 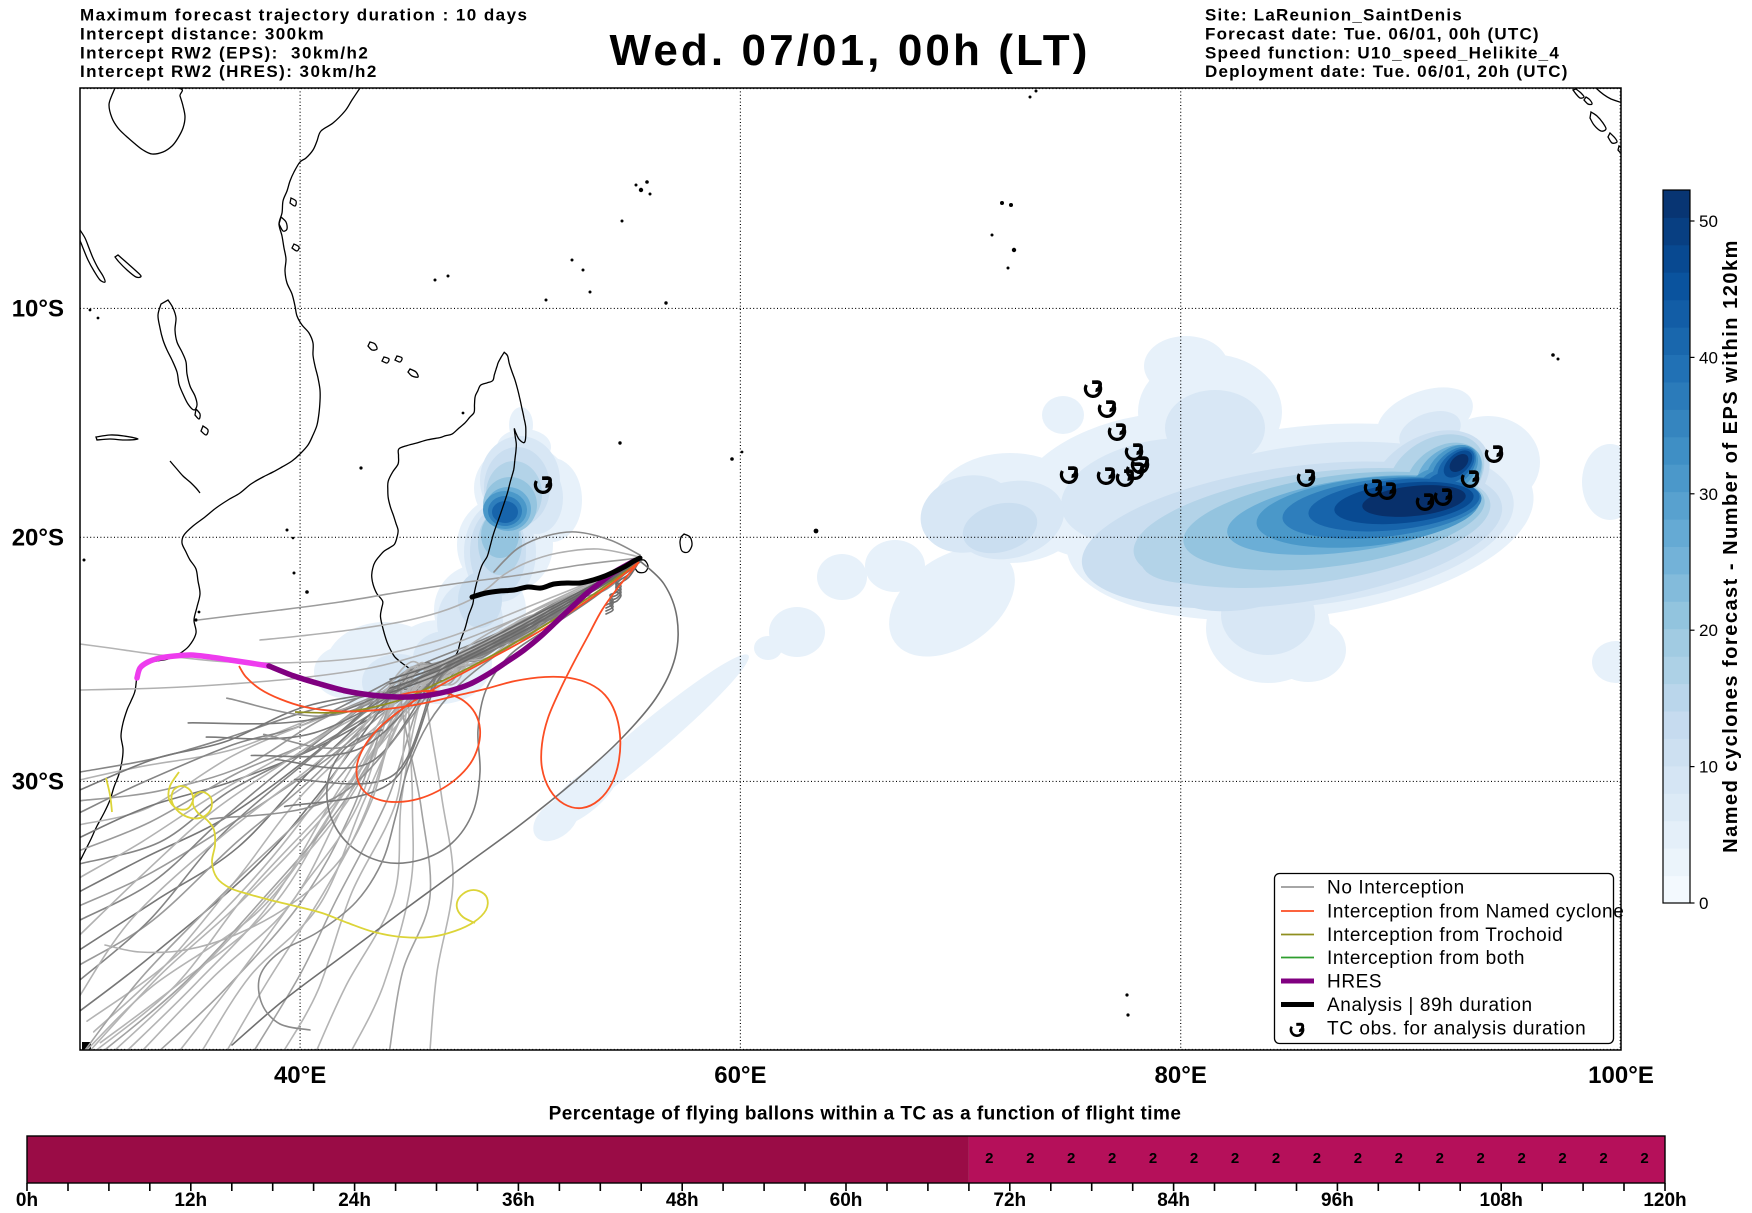 What do you see at coordinates (1382, 52) in the screenshot?
I see `svg-text:Speed function: U10_speed_Heli: Speed function: U10_speed_Helikite_4` at bounding box center [1382, 52].